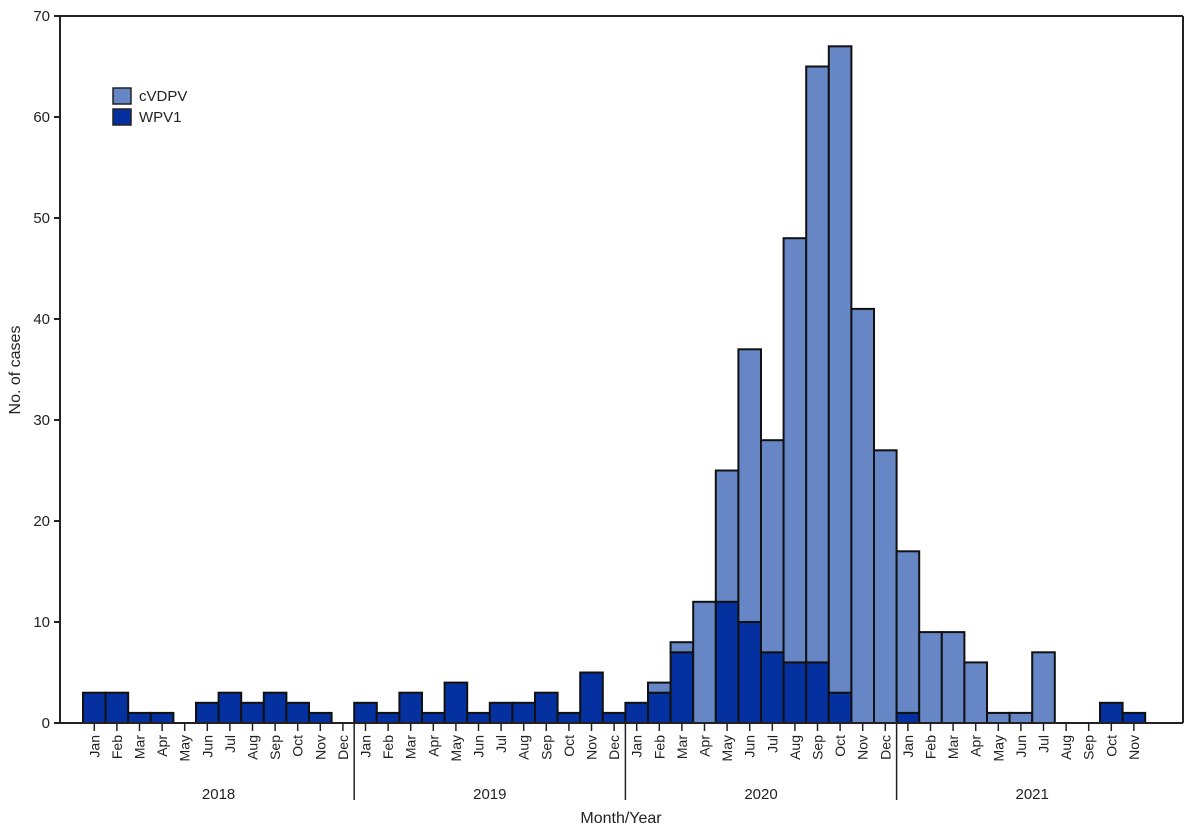 The image size is (1185, 832). Describe the element at coordinates (976, 693) in the screenshot. I see `bar-cvdpv-apr-2021` at that location.